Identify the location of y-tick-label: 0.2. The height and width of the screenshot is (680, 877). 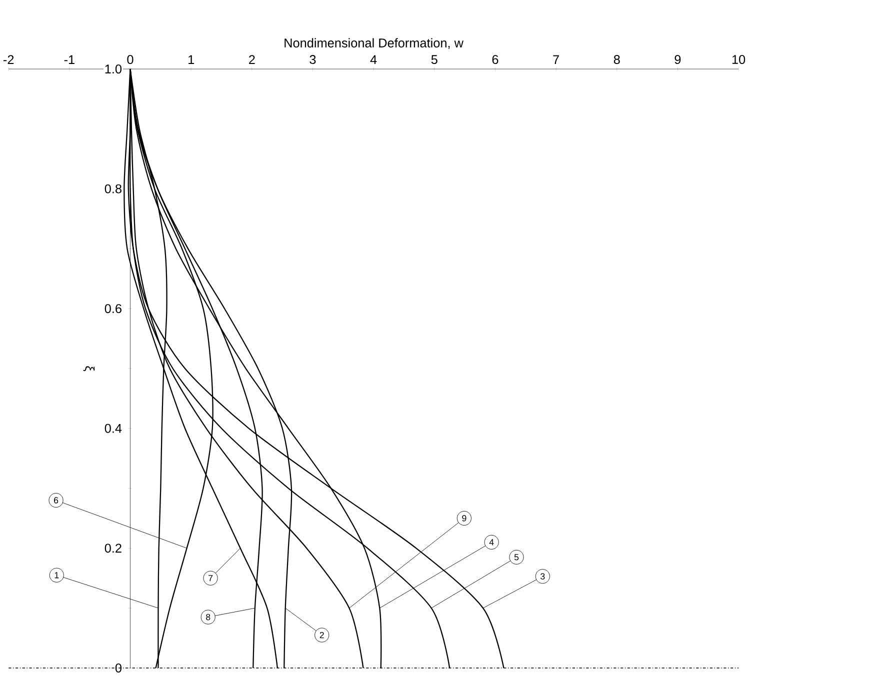
(113, 548).